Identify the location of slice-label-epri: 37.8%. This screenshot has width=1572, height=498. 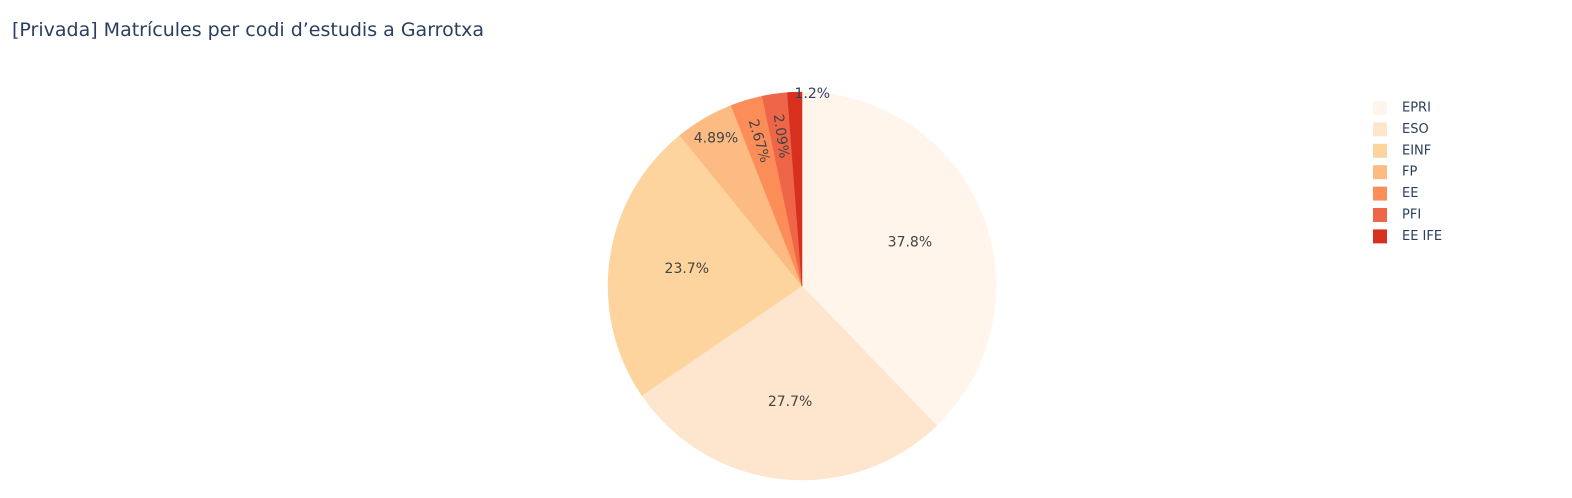
(910, 242).